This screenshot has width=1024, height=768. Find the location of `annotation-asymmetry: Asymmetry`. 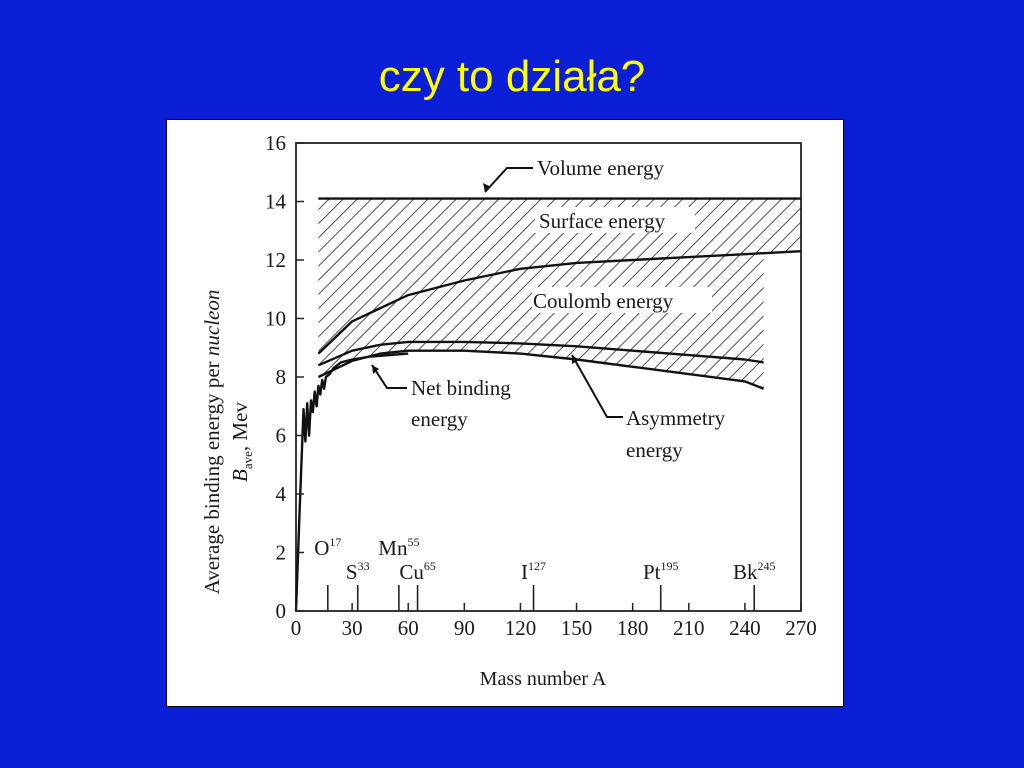

annotation-asymmetry: Asymmetry is located at coordinates (676, 418).